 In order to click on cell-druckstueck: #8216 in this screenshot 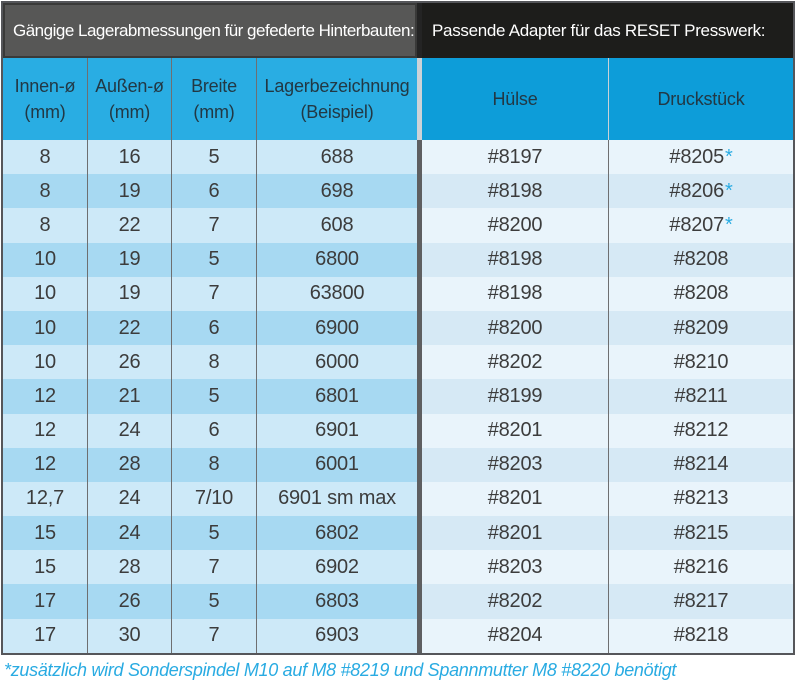, I will do `click(701, 567)`.